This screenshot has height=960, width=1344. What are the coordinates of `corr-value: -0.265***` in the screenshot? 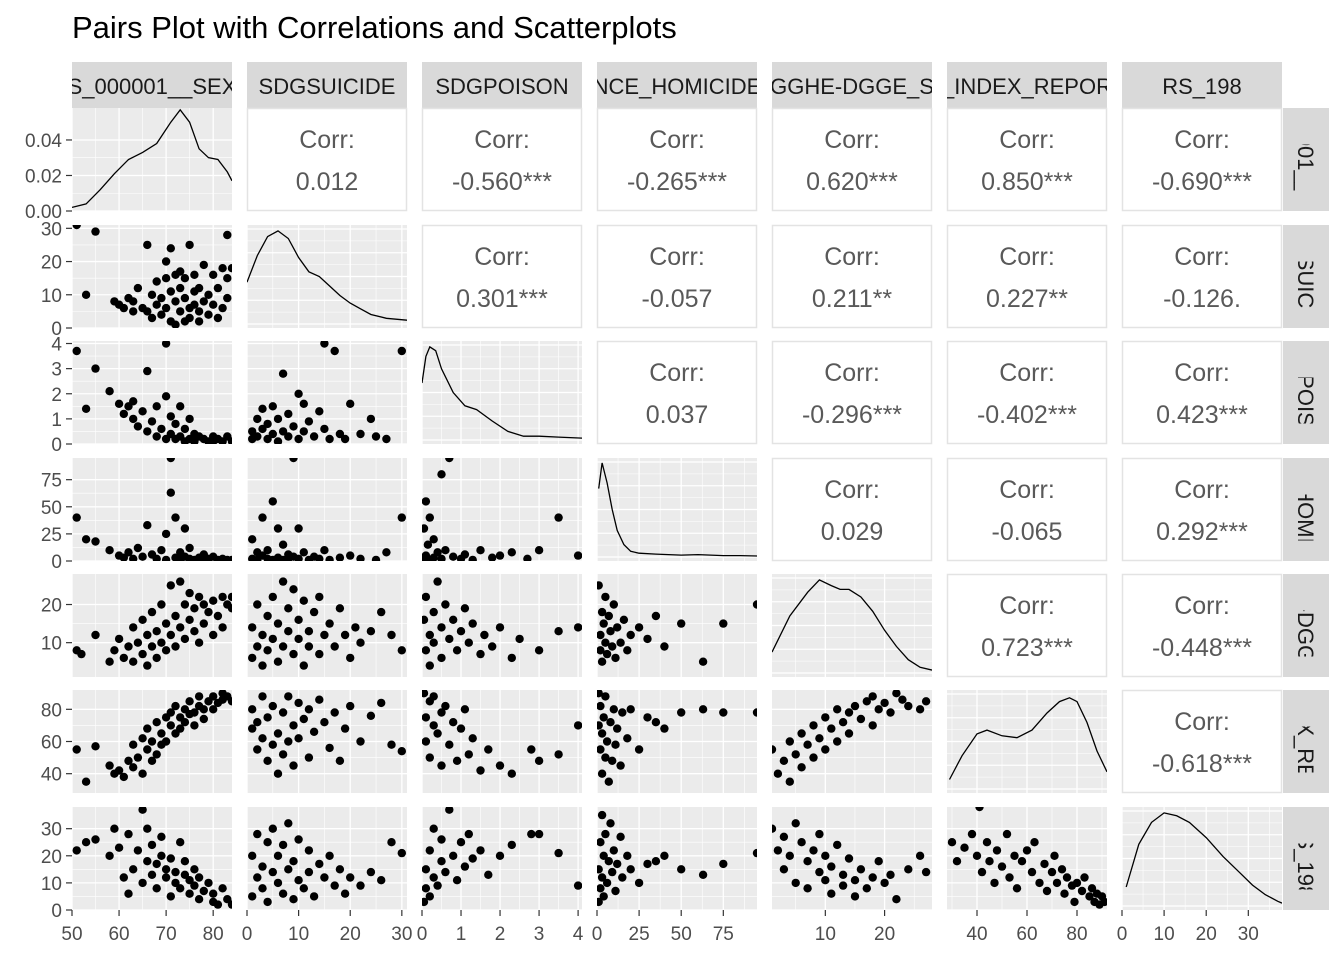 It's located at (677, 182).